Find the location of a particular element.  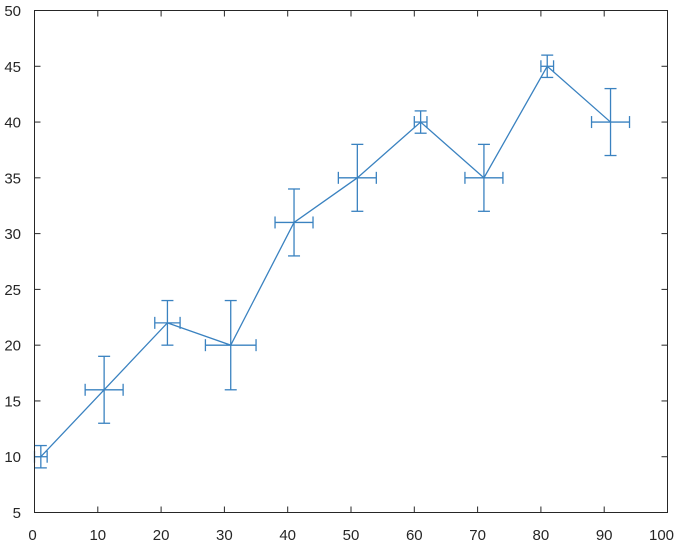

x-tick-label: 80 is located at coordinates (541, 535).